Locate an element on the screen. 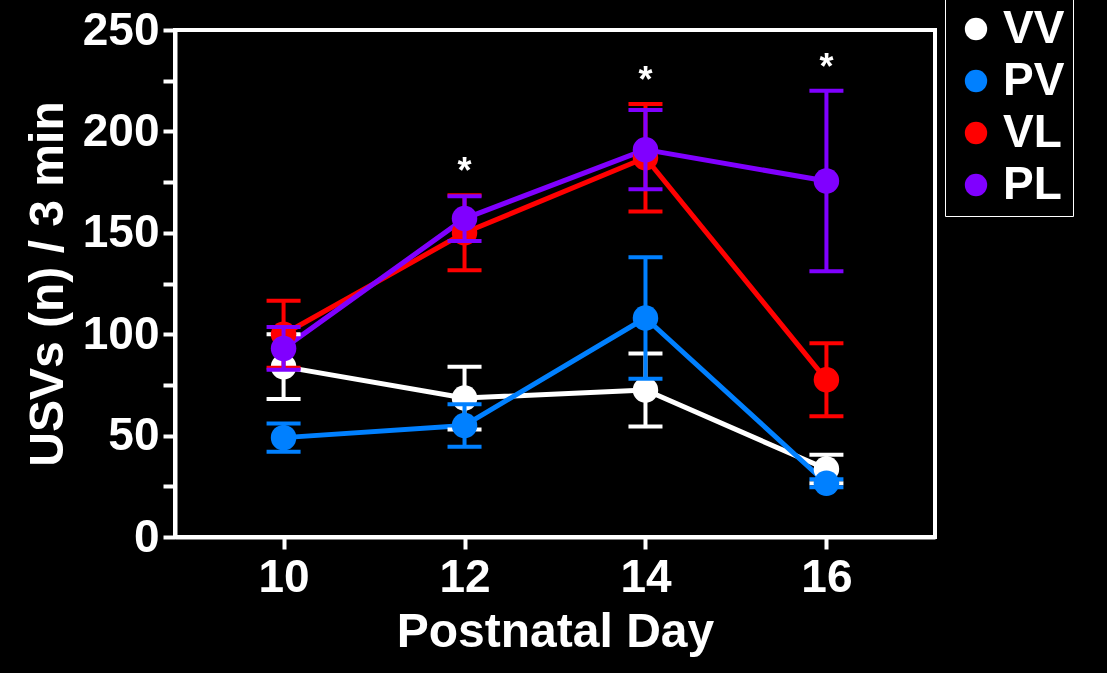  x-tick-label: 14 is located at coordinates (646, 575).